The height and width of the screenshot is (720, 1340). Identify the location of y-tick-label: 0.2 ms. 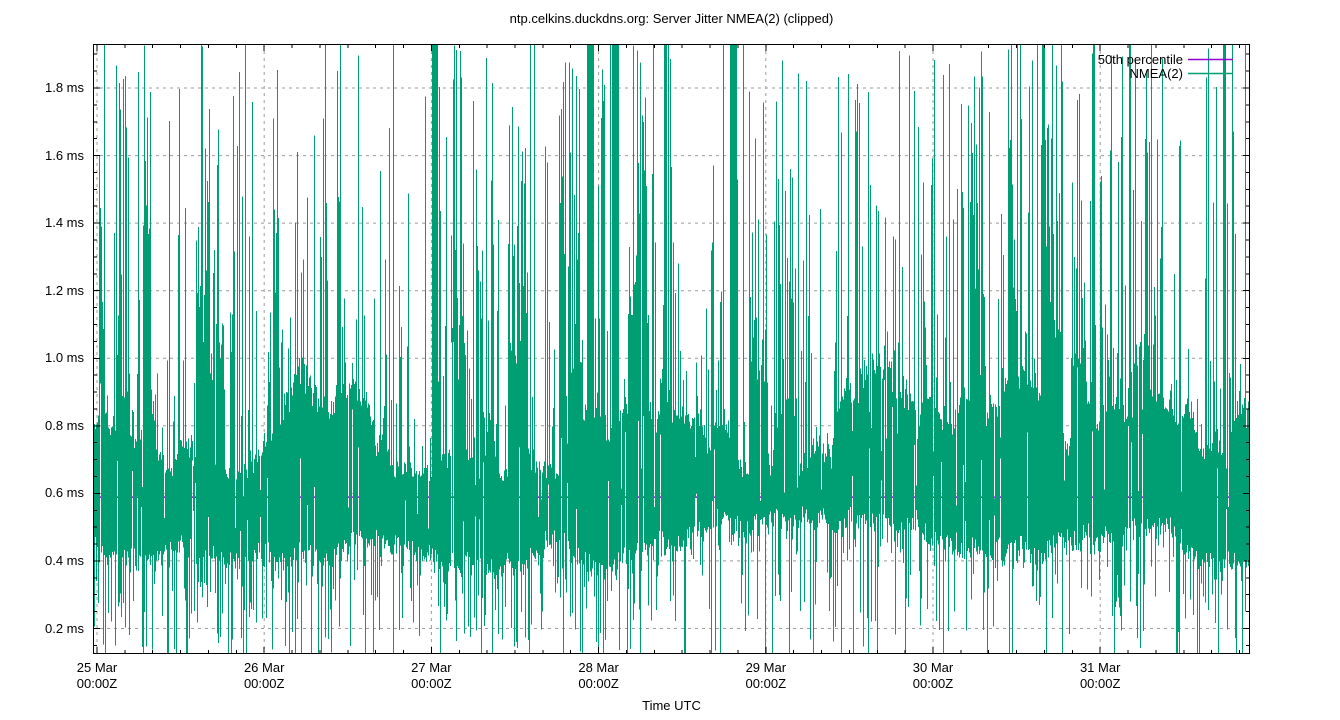
(64, 628).